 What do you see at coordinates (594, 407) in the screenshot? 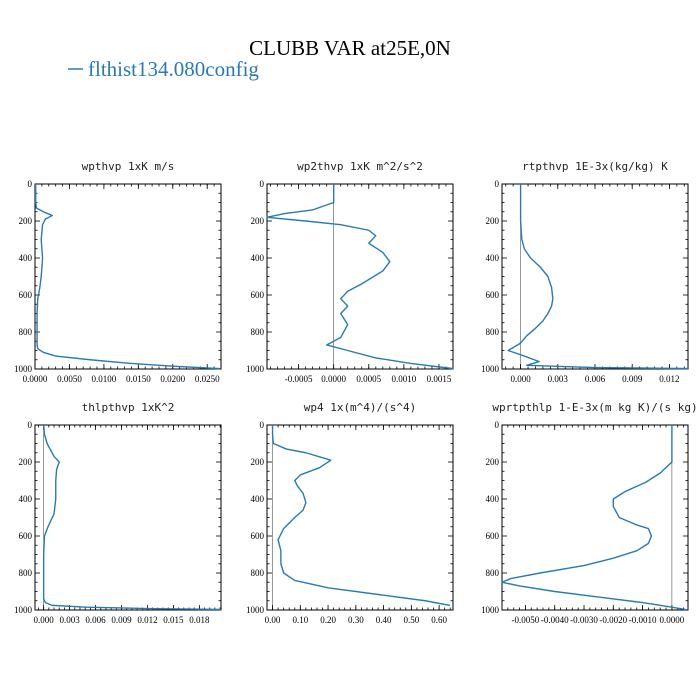
I see `panel-title: wprtpthlp 1-E-3x(m kg K)/(s kg)` at bounding box center [594, 407].